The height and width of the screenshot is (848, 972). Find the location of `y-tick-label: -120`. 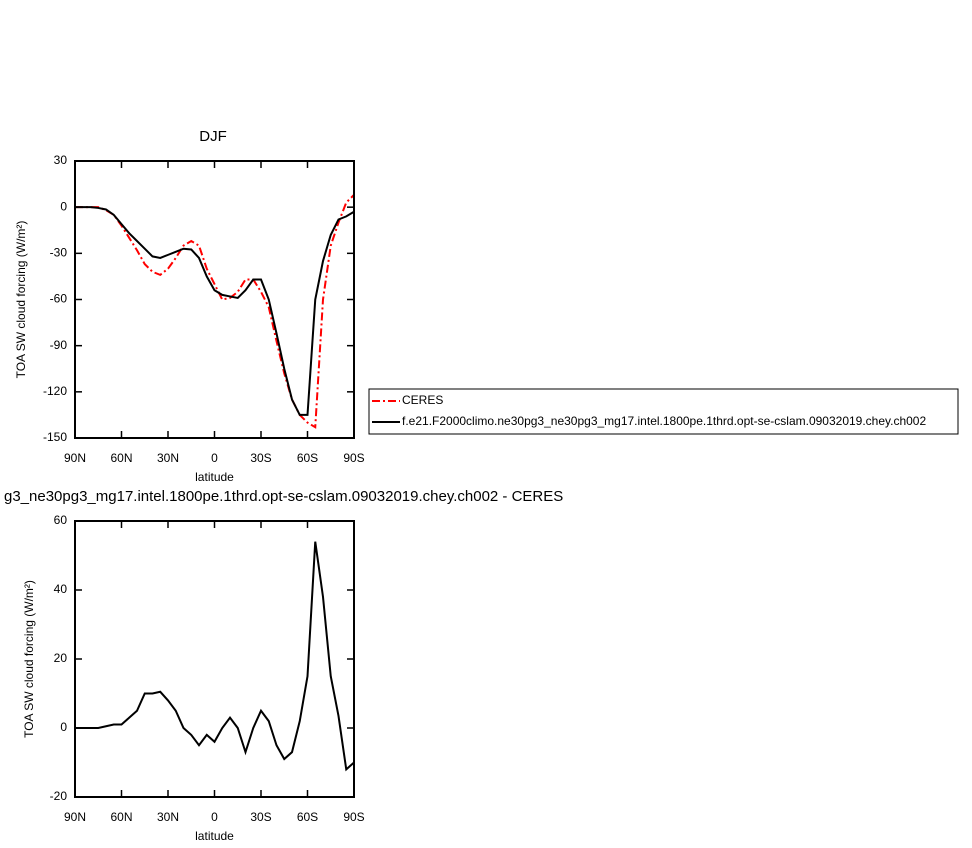

y-tick-label: -120 is located at coordinates (55, 391).